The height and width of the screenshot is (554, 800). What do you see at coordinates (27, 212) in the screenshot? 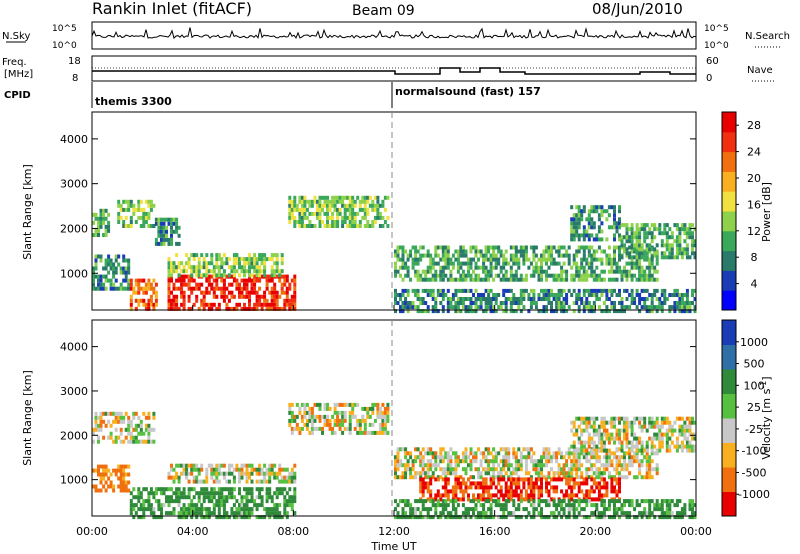
I see `power-ylabel: Slant Range [km]` at bounding box center [27, 212].